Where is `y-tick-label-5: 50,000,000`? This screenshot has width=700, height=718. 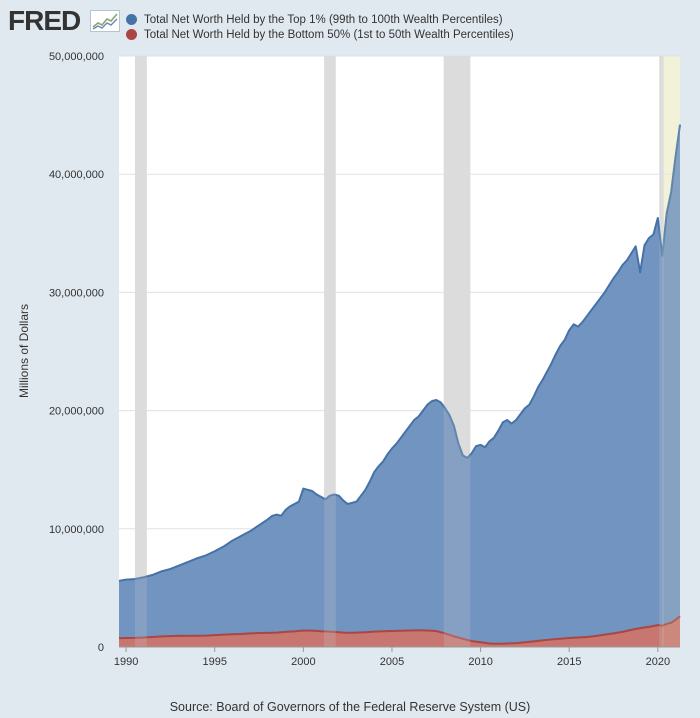 y-tick-label-5: 50,000,000 is located at coordinates (76, 57).